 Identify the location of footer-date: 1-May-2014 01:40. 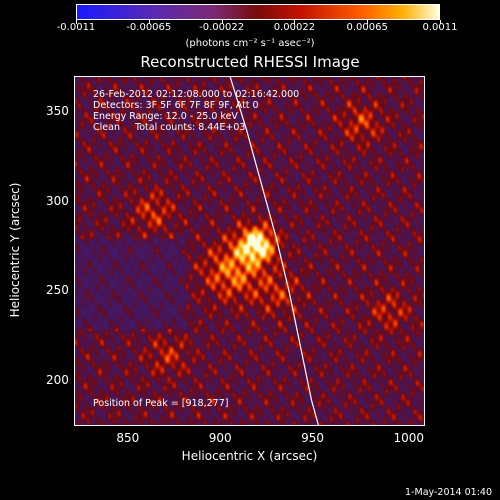
(448, 492).